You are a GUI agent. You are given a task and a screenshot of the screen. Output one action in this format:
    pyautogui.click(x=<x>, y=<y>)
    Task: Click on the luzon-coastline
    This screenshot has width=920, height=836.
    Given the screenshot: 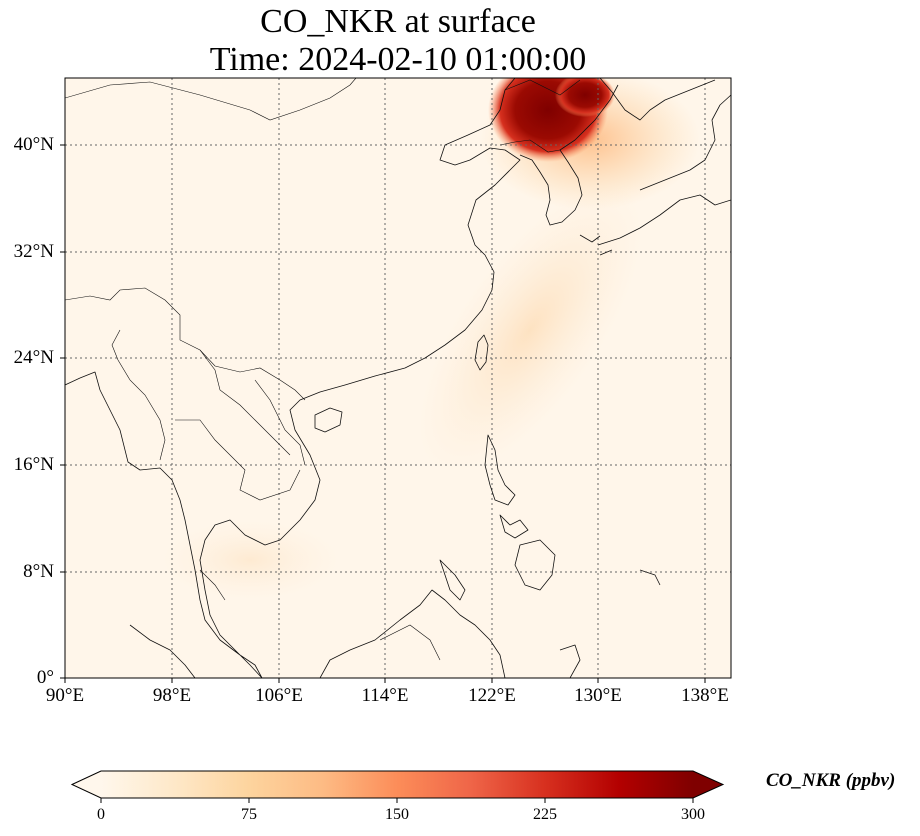 What is the action you would take?
    pyautogui.click(x=500, y=470)
    